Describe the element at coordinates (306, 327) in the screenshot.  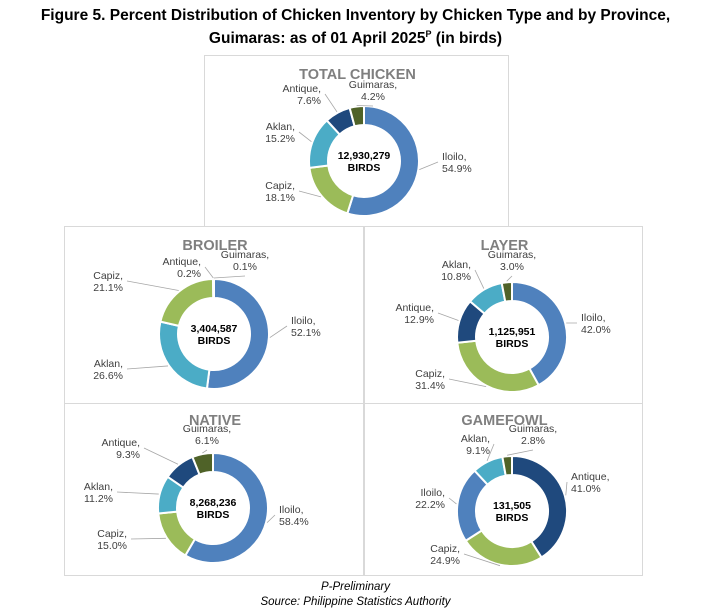
I see `data-label-iloilo: Iloilo, 52.1%` at that location.